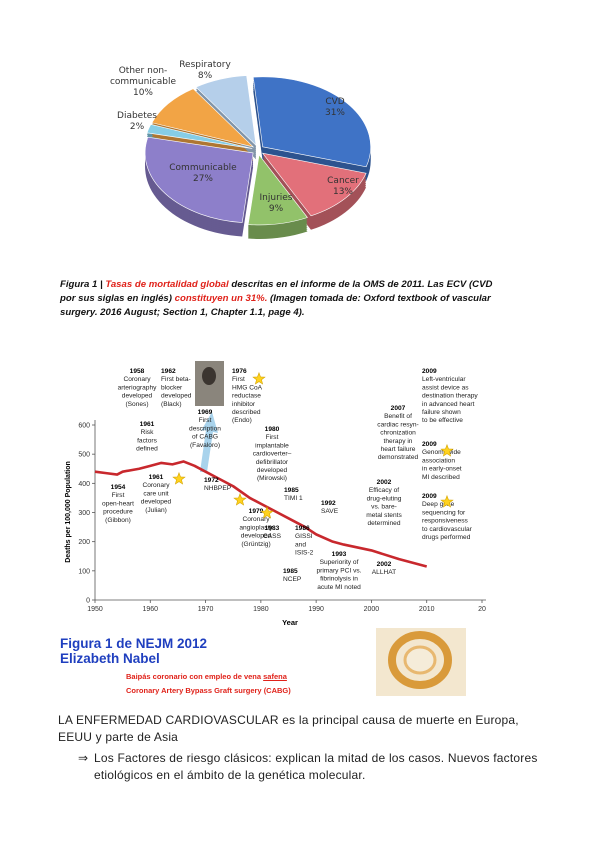 The width and height of the screenshot is (599, 848). Describe the element at coordinates (244, 404) in the screenshot. I see `annotation-text: inhibitor` at that location.